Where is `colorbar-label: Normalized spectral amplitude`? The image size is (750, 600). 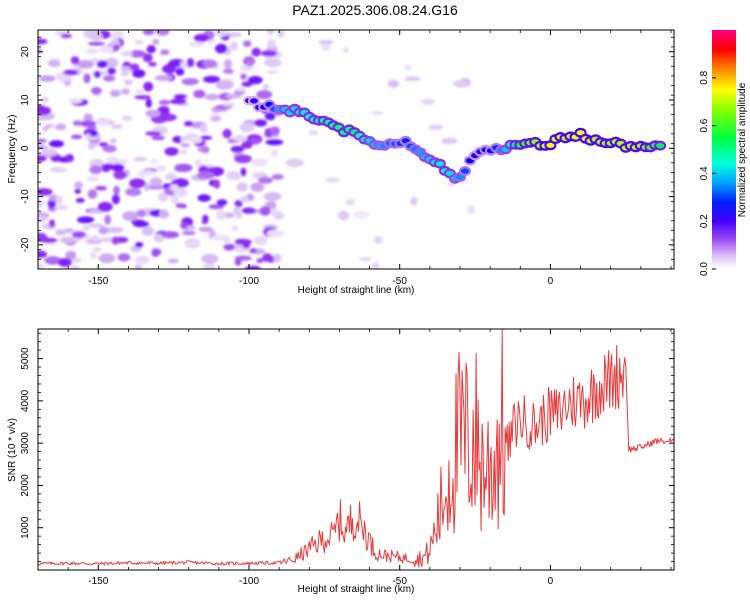 colorbar-label: Normalized spectral amplitude is located at coordinates (742, 149).